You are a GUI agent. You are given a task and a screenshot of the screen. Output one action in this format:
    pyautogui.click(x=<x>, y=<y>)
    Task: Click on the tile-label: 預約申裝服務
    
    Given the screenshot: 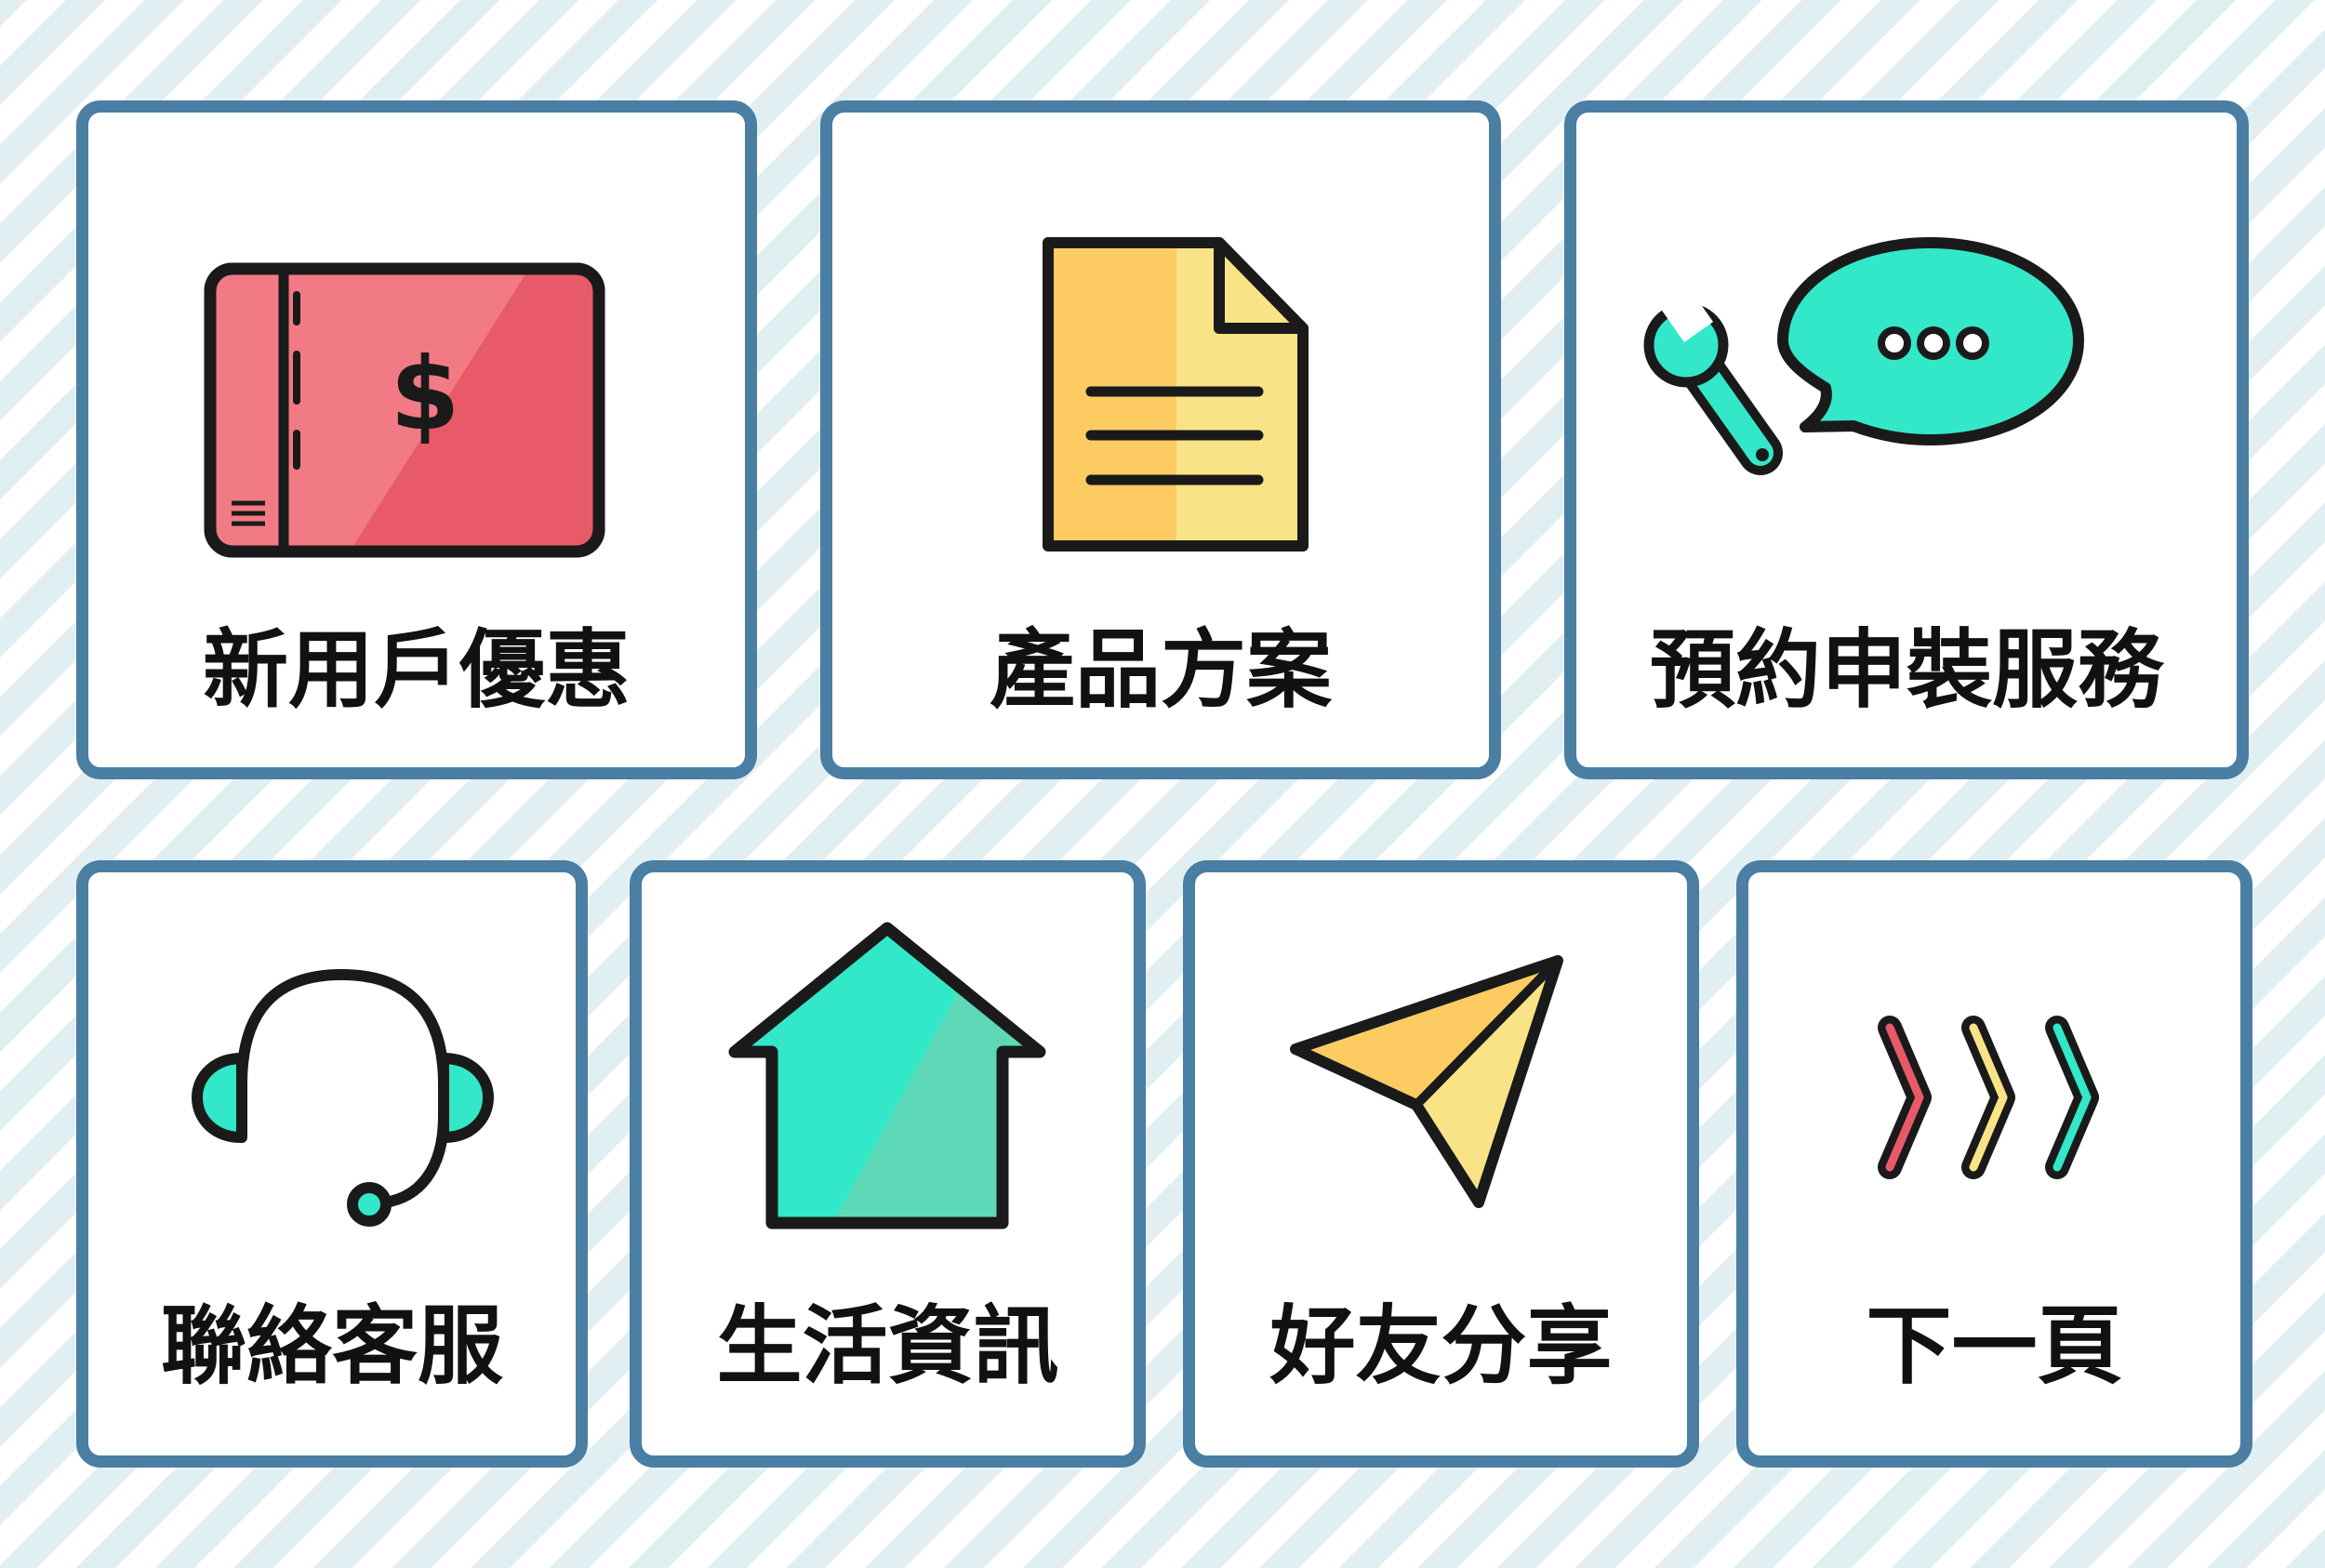 What is the action you would take?
    pyautogui.click(x=1906, y=670)
    